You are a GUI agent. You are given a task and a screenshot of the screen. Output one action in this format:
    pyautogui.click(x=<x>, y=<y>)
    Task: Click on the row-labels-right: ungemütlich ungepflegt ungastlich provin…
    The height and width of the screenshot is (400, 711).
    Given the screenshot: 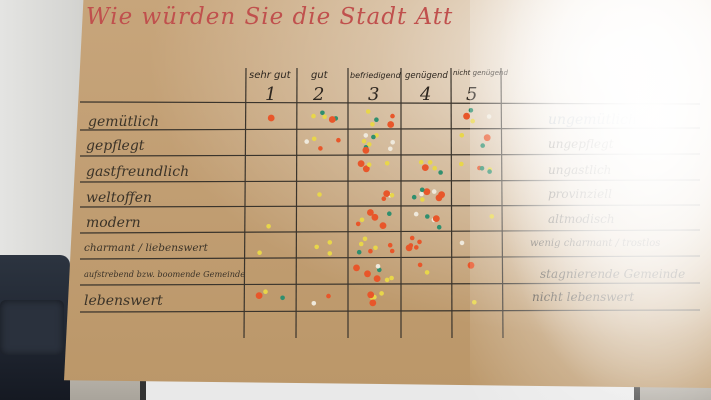 What is the action you would take?
    pyautogui.click(x=607, y=208)
    